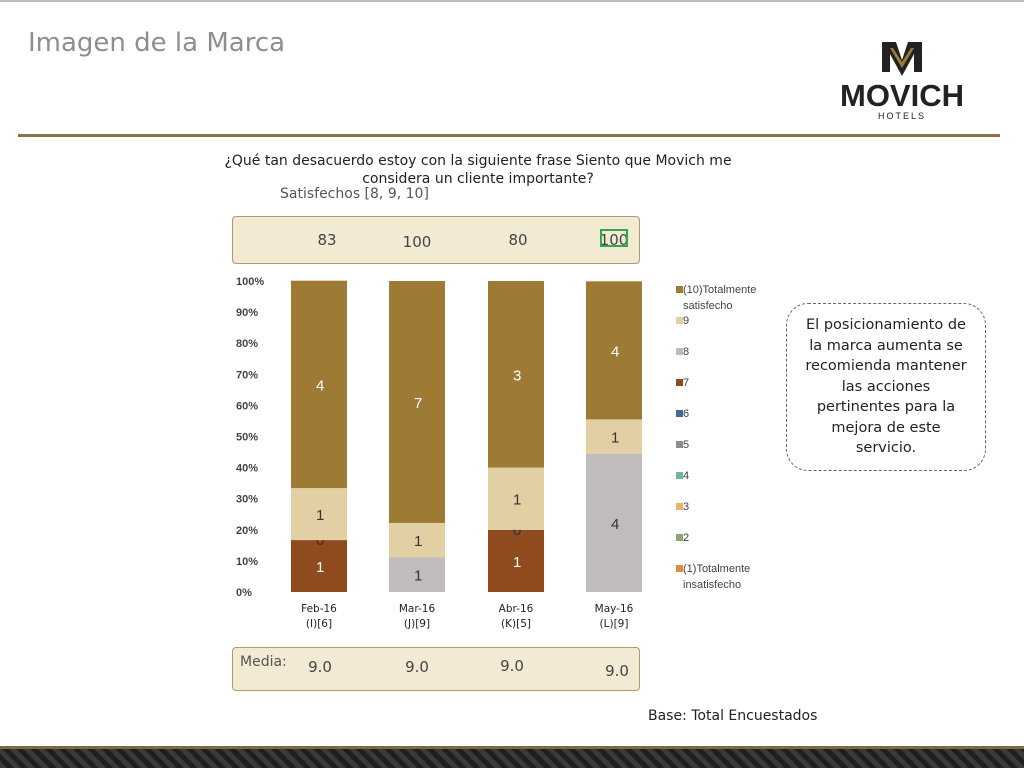  I want to click on x-category-label: (K)[5], so click(516, 624).